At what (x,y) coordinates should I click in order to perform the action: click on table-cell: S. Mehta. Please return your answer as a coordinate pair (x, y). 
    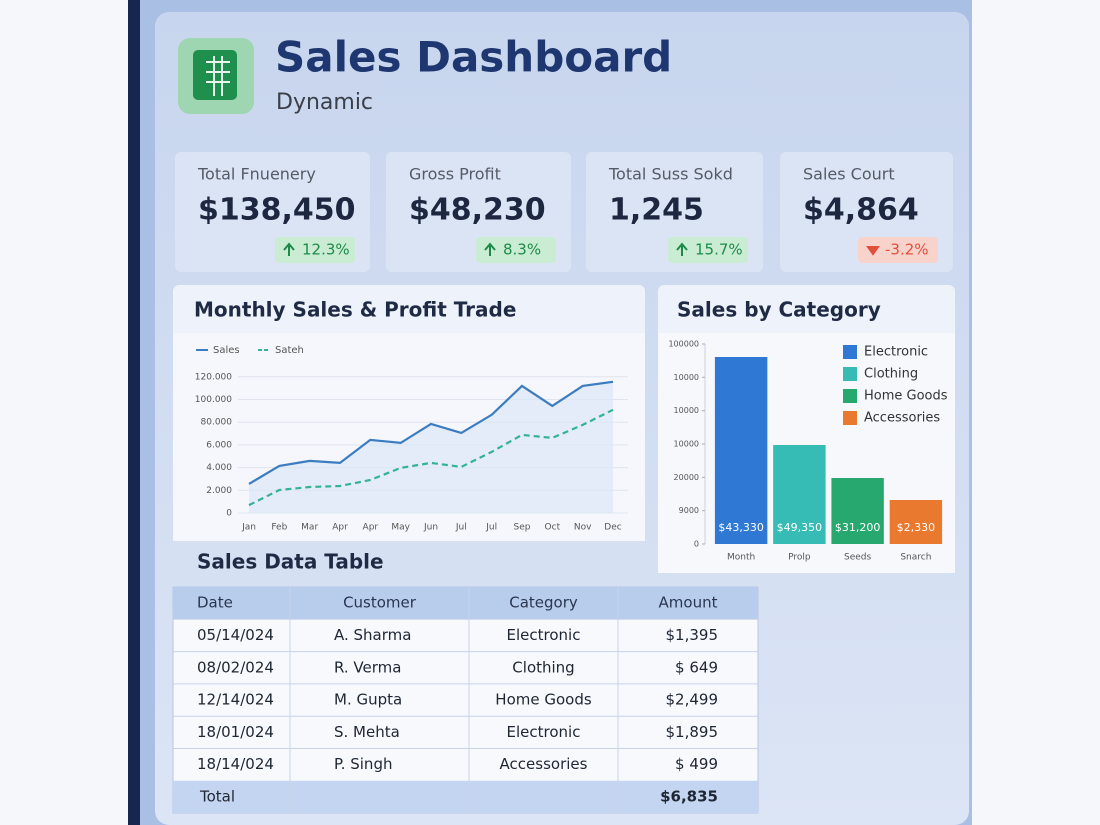
    Looking at the image, I should click on (367, 732).